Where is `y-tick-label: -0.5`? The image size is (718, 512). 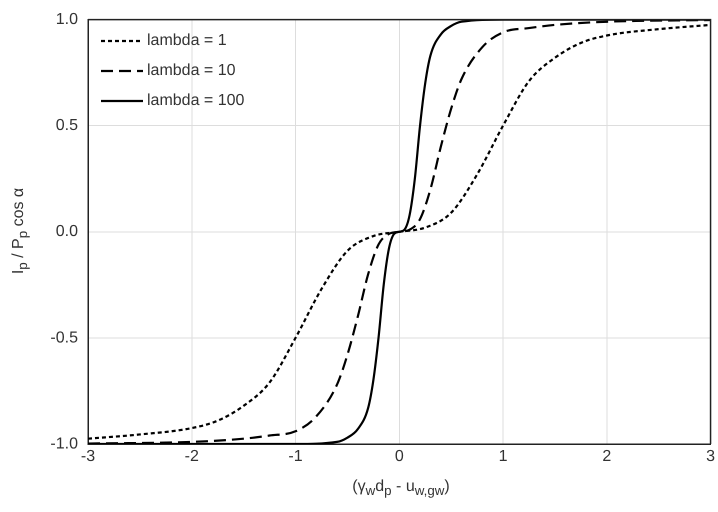 y-tick-label: -0.5 is located at coordinates (64, 337).